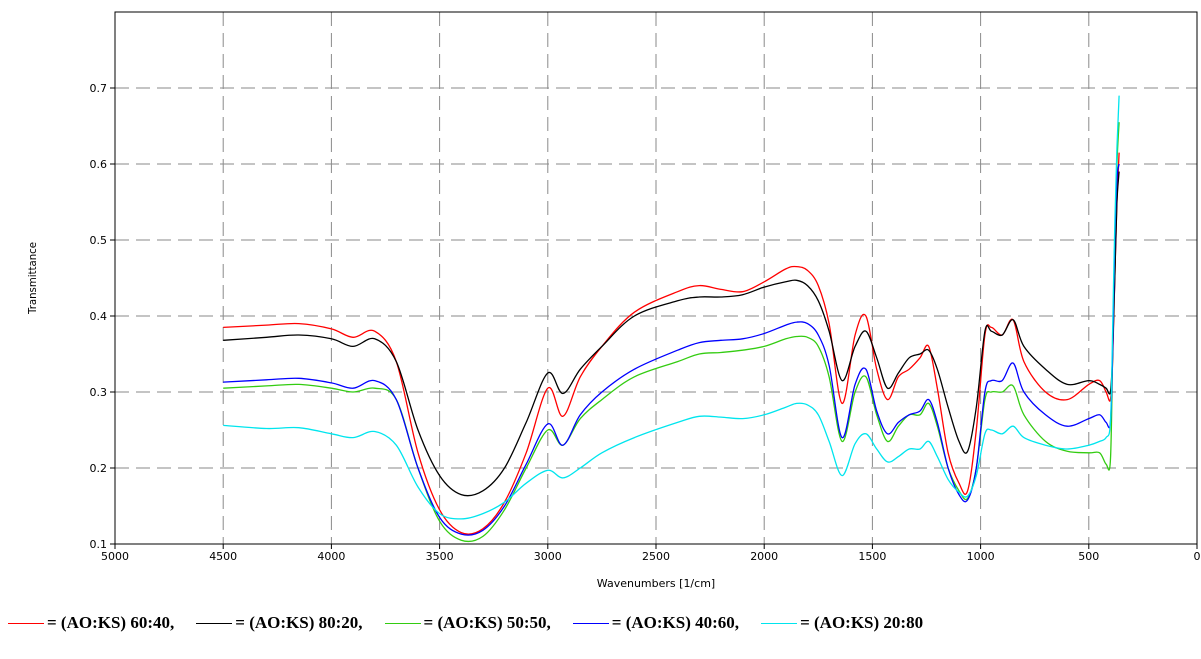 This screenshot has height=659, width=1201. I want to click on x-tick-label: 5000, so click(115, 556).